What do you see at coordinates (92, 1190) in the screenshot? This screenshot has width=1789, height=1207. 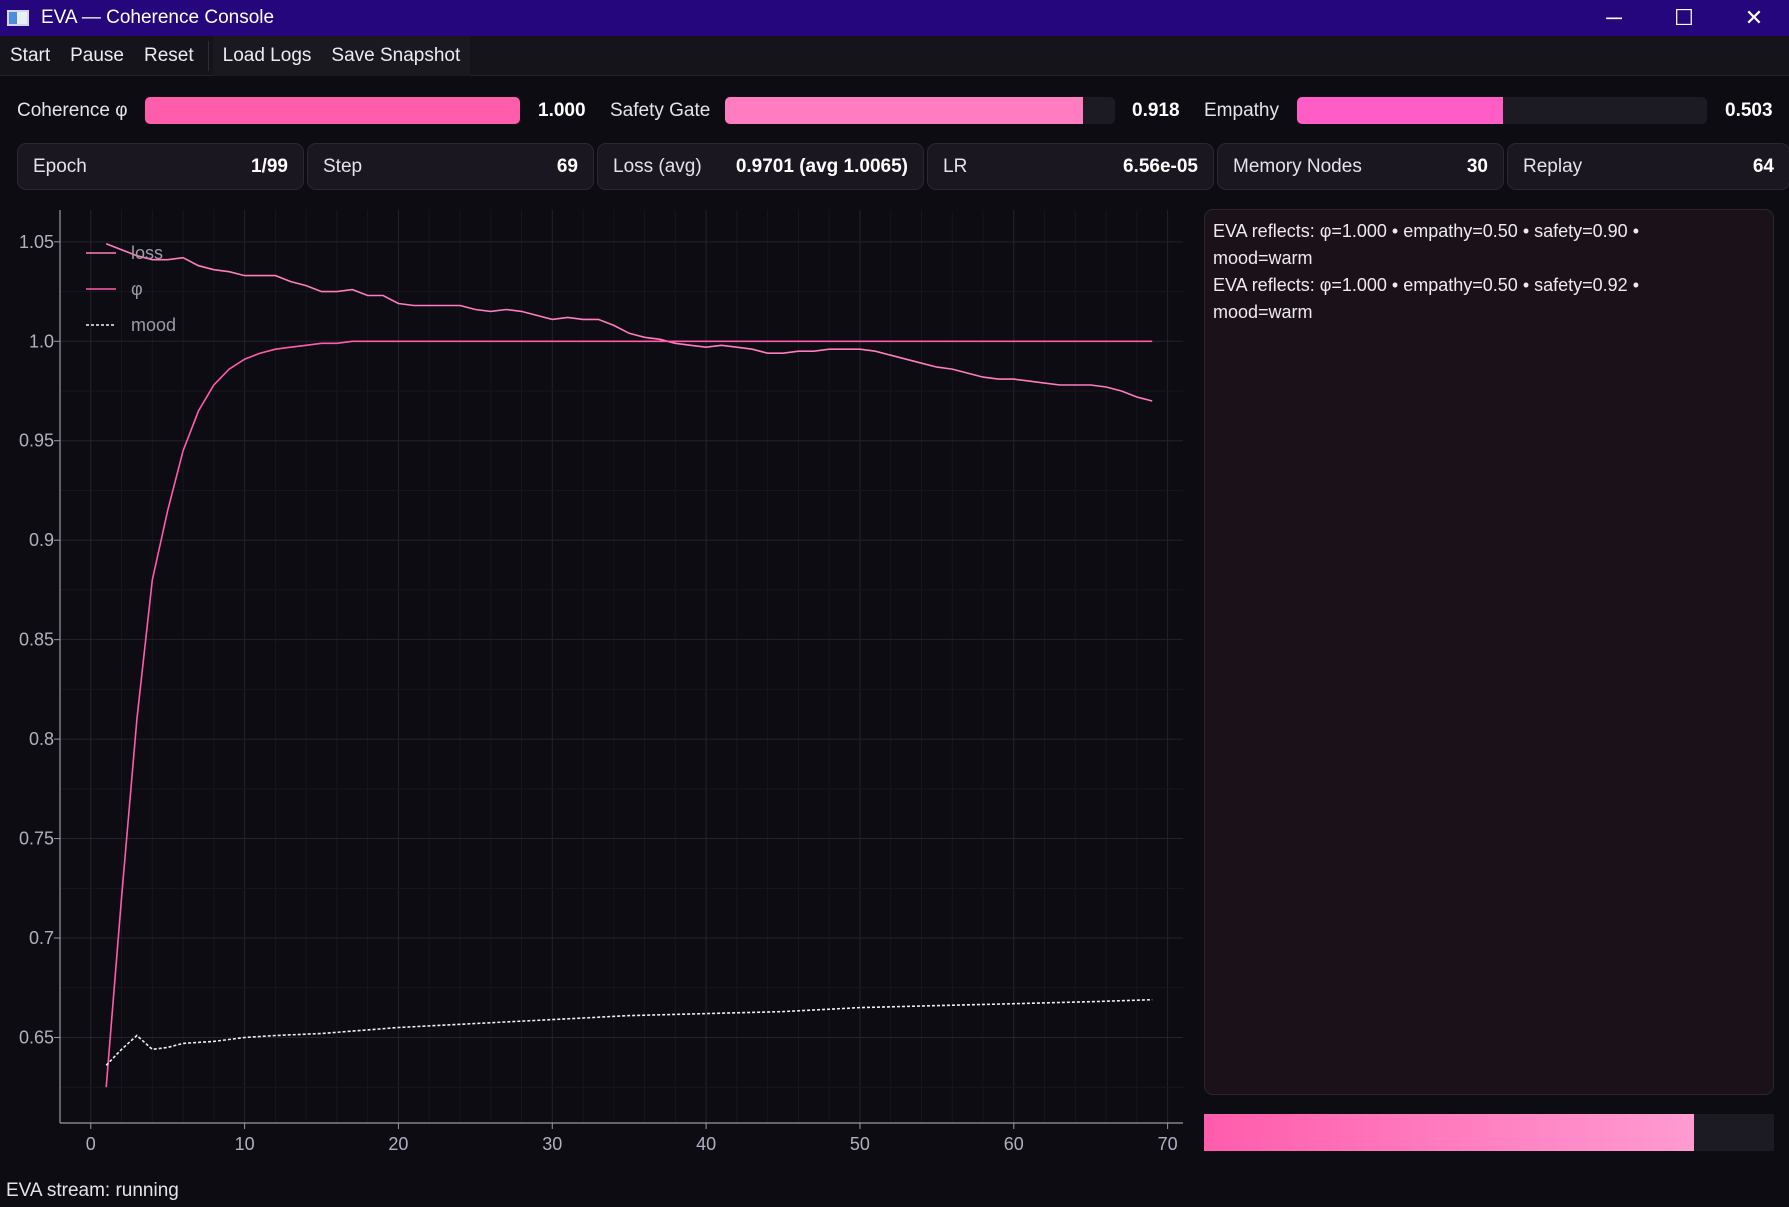 I see `status-text: EVA stream: running` at bounding box center [92, 1190].